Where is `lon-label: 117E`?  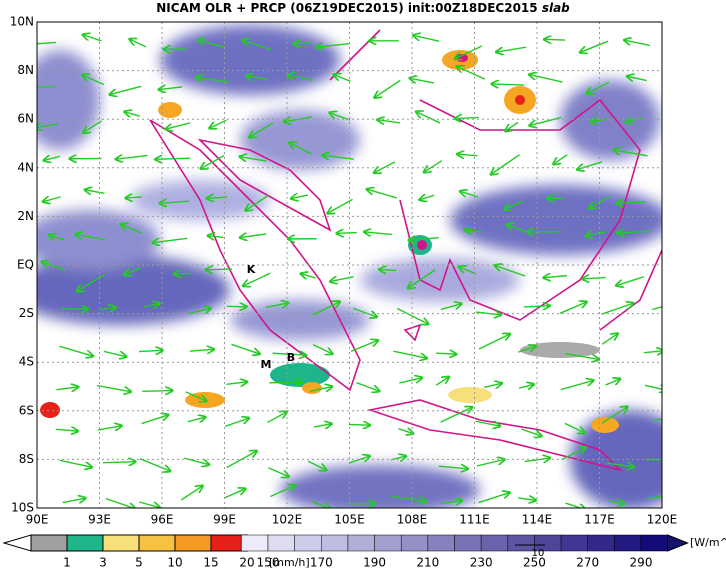
lon-label: 117E is located at coordinates (599, 520).